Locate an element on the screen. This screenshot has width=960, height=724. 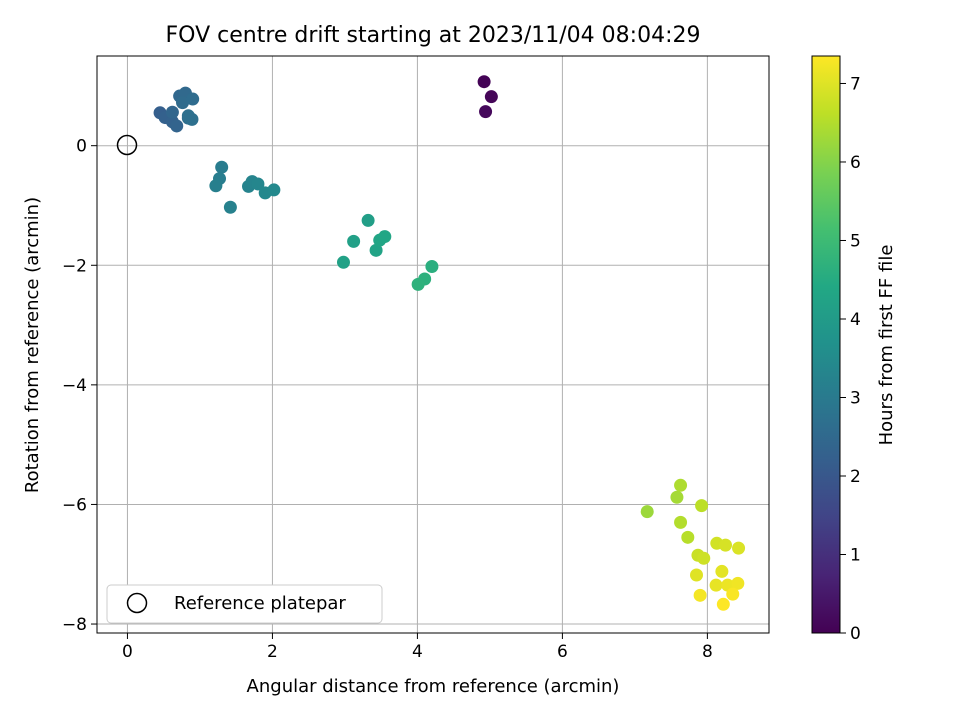
x-axis-ticks: 0 2 4 6 8 is located at coordinates (417, 647).